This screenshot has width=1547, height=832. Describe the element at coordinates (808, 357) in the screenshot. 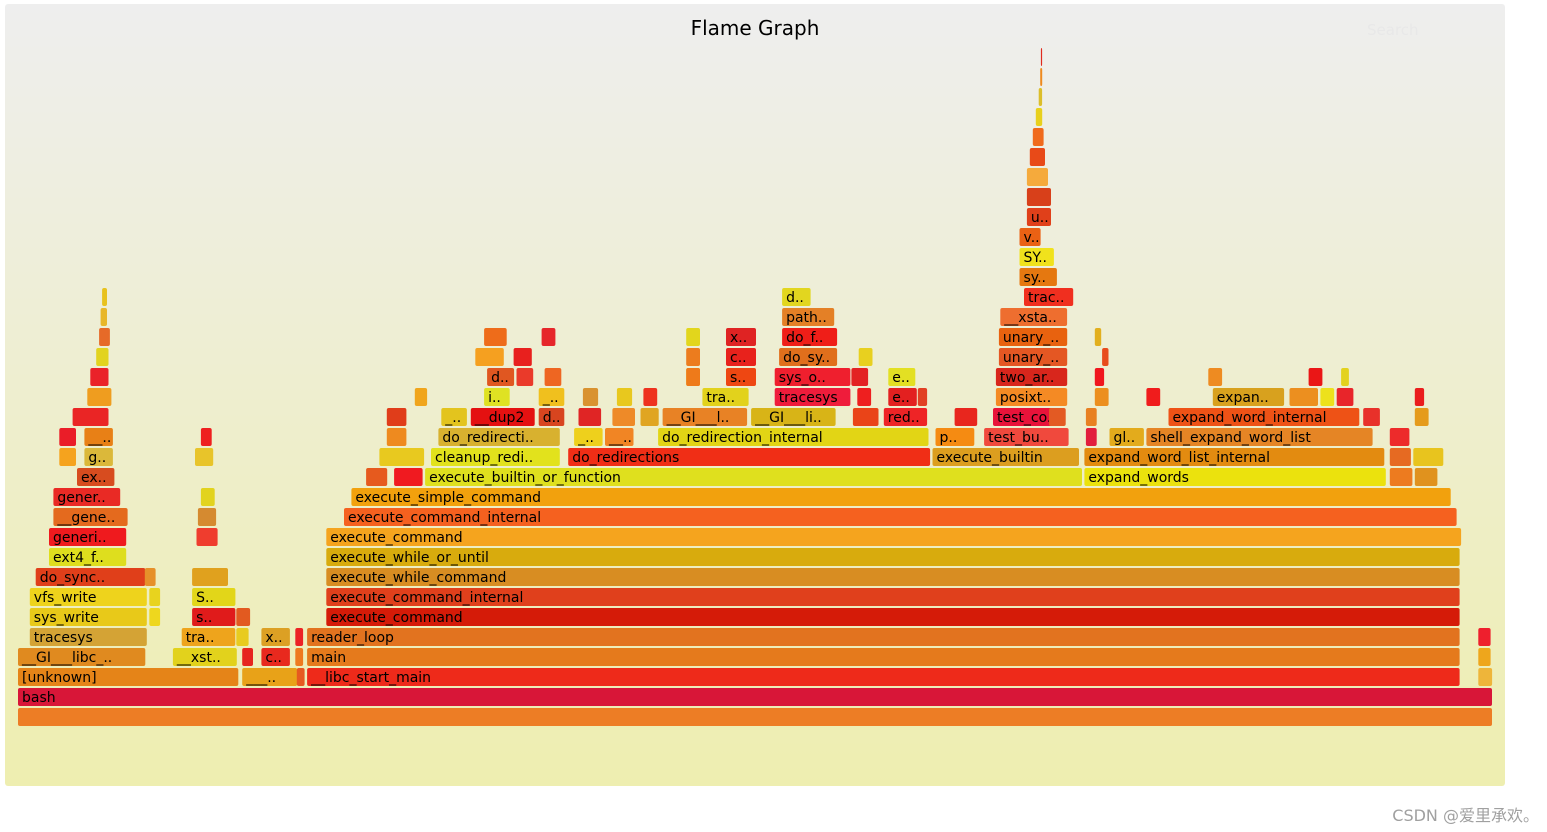

I see `frame-do-sy-73: do_sy..` at that location.